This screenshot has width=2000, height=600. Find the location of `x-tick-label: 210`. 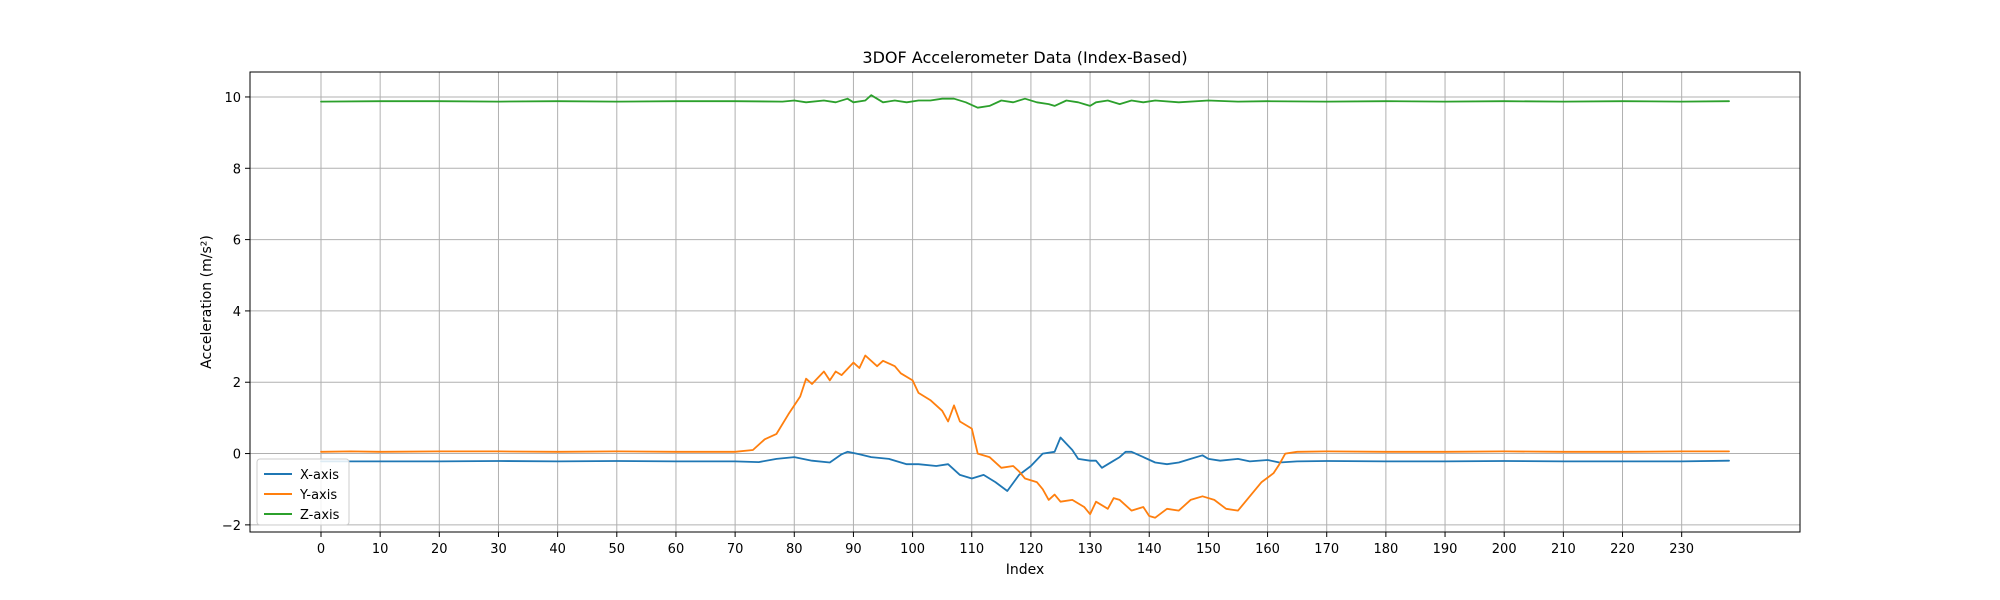

x-tick-label: 210 is located at coordinates (1563, 549).